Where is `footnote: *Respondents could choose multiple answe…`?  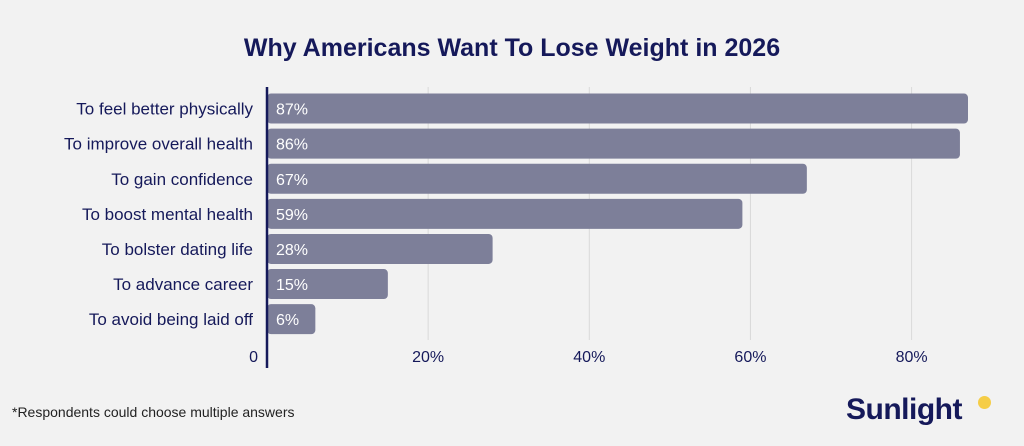
footnote: *Respondents could choose multiple answe… is located at coordinates (153, 412).